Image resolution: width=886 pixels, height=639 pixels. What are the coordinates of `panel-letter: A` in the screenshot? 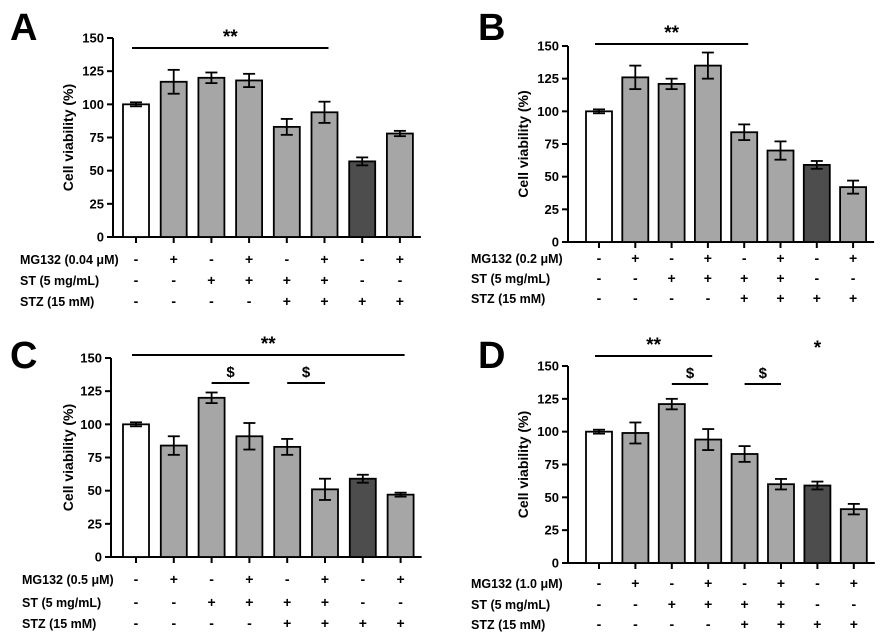 It's located at (23, 28).